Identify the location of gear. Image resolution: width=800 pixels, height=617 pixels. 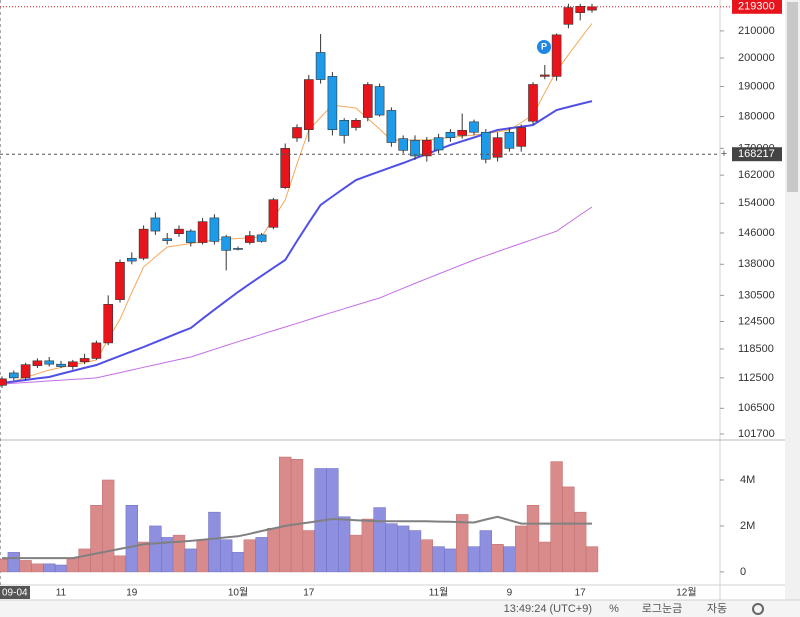
(758, 609).